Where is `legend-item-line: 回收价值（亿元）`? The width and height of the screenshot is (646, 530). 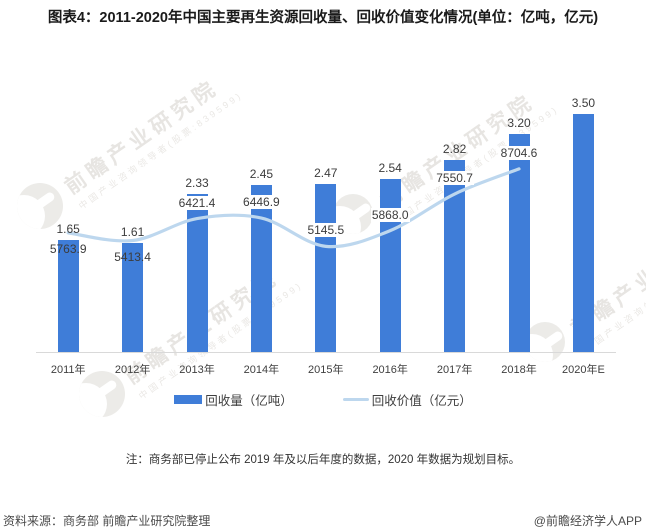
legend-item-line: 回收价值（亿元） is located at coordinates (407, 399).